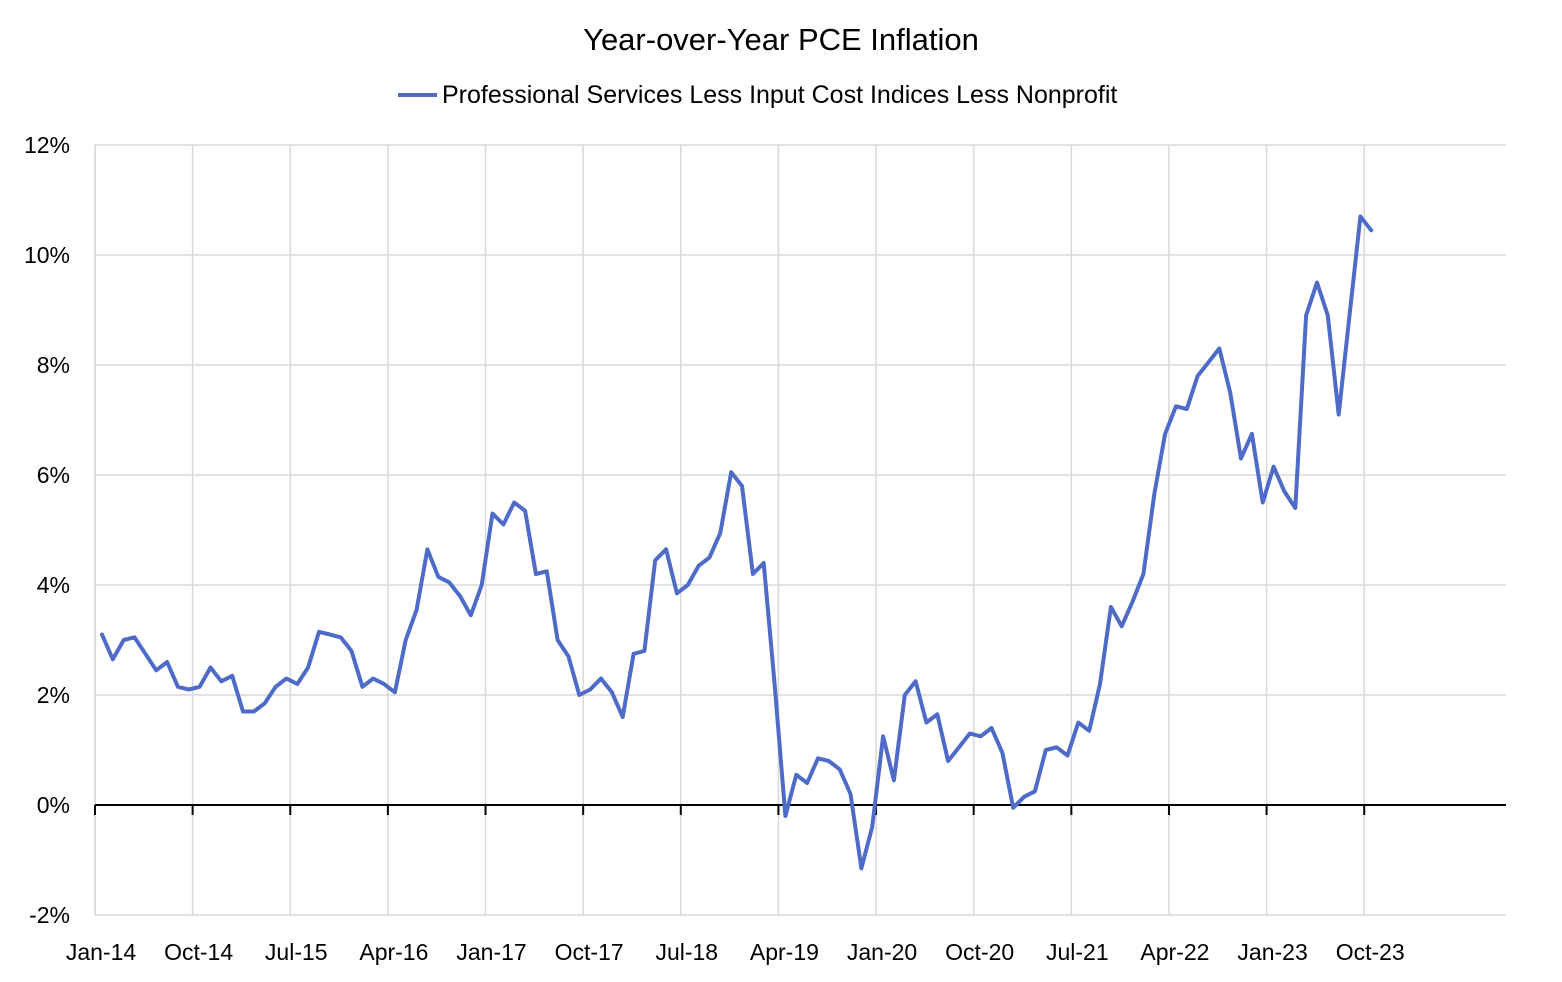 The image size is (1562, 982). I want to click on x-tick-label: Jul-15, so click(296, 952).